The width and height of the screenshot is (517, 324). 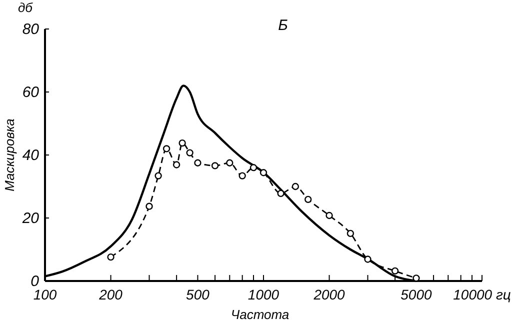 I want to click on y-tick-label: 80, so click(x=31, y=29).